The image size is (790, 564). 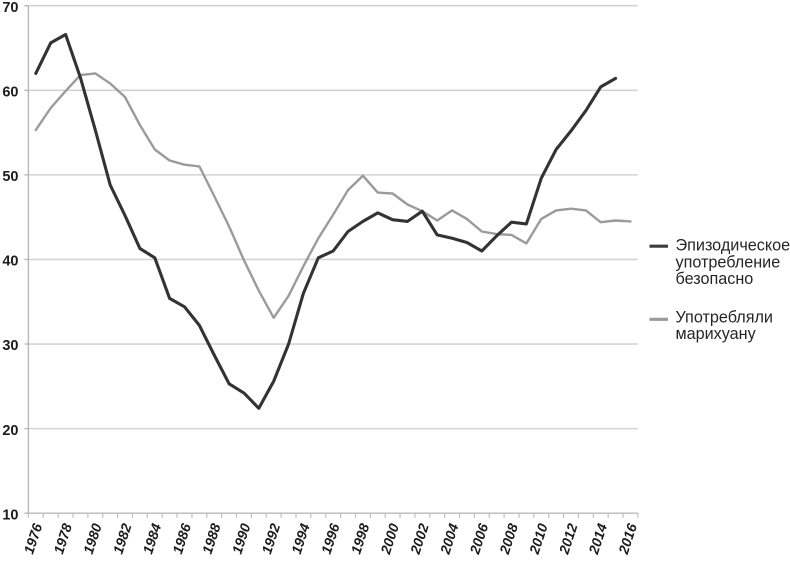 I want to click on svg-text: 30, so click(x=10, y=346).